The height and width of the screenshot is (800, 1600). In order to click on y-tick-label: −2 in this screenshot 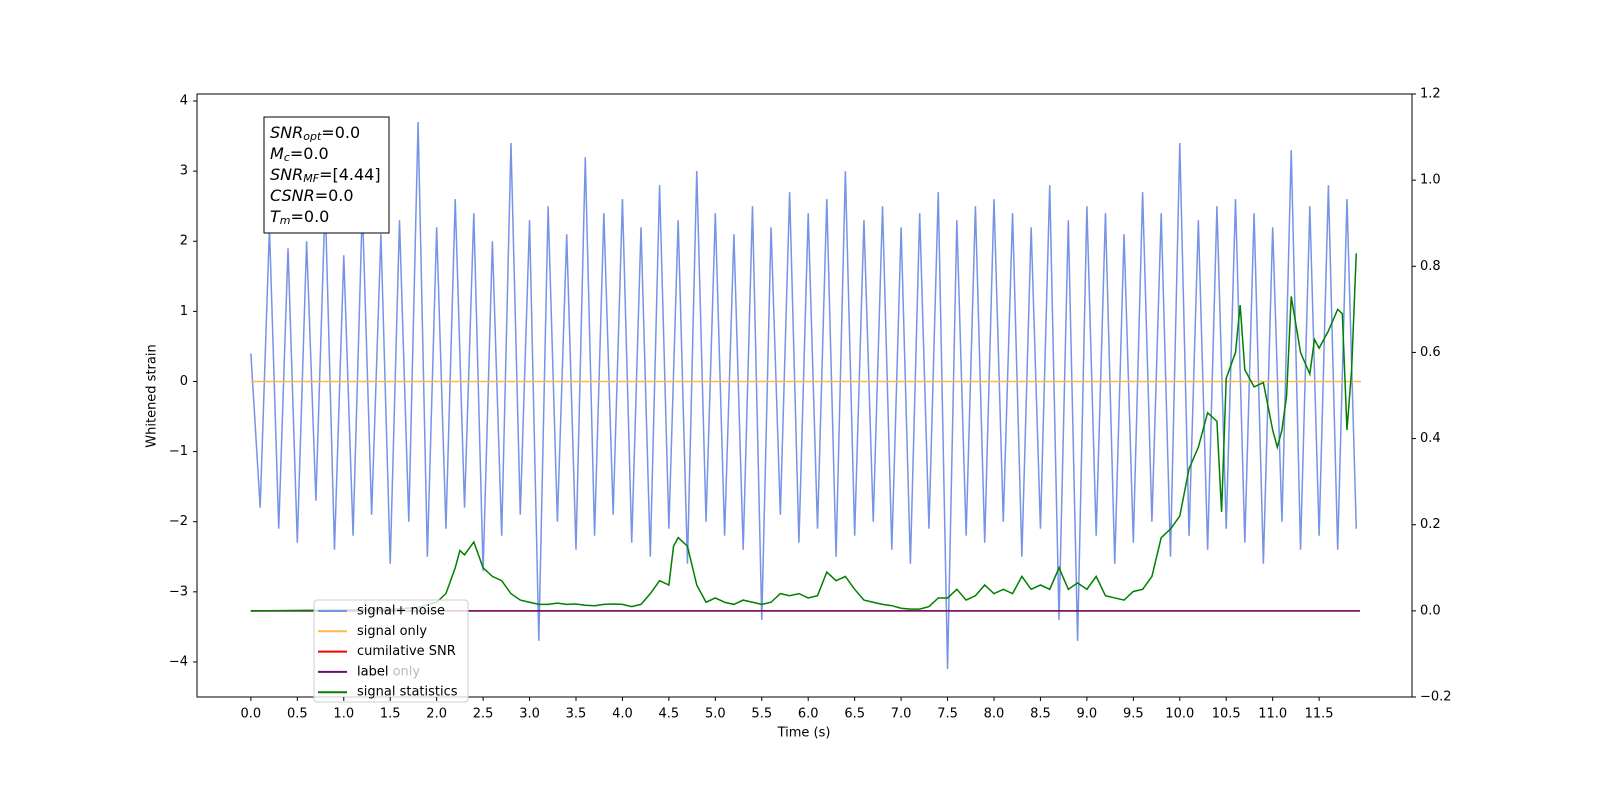, I will do `click(178, 521)`.